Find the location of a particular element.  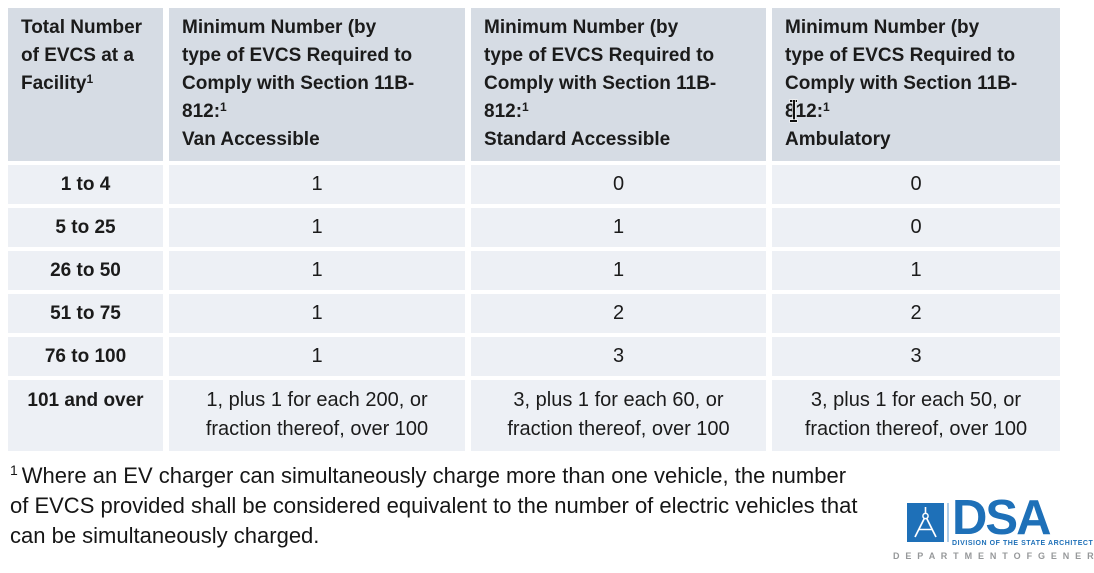

standard-count-cell: 3 is located at coordinates (618, 356).